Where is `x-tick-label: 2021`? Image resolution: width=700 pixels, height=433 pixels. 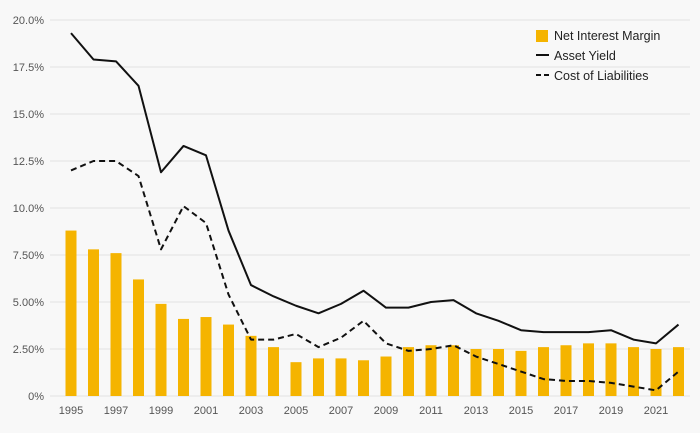
x-tick-label: 2021 is located at coordinates (656, 411).